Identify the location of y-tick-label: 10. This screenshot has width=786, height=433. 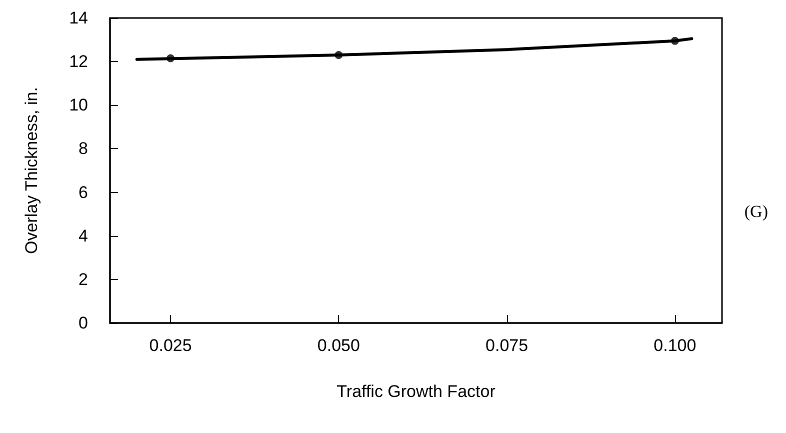
(78, 105).